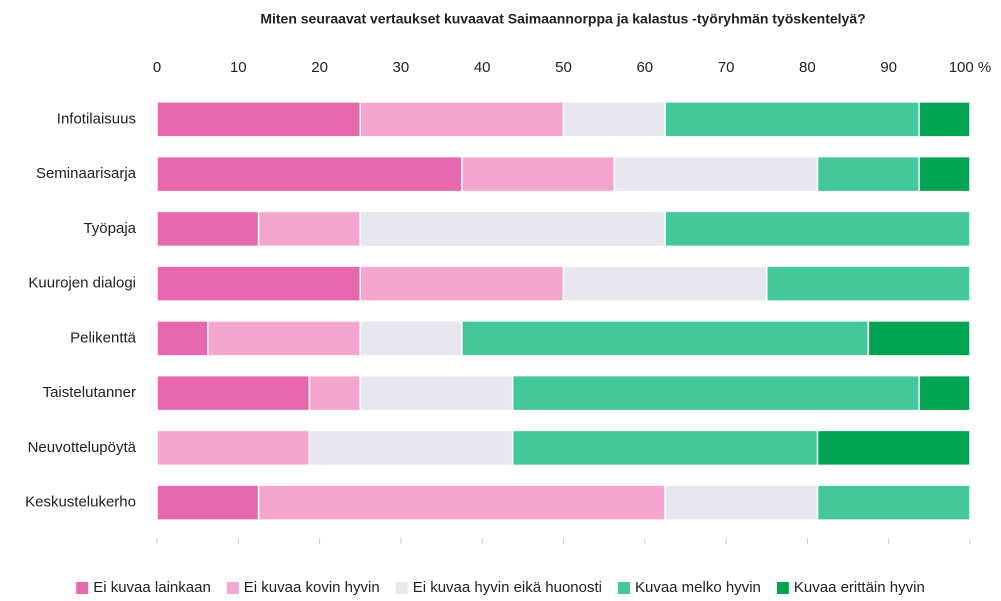  Describe the element at coordinates (970, 67) in the screenshot. I see `x-tick-label: 100 %` at that location.